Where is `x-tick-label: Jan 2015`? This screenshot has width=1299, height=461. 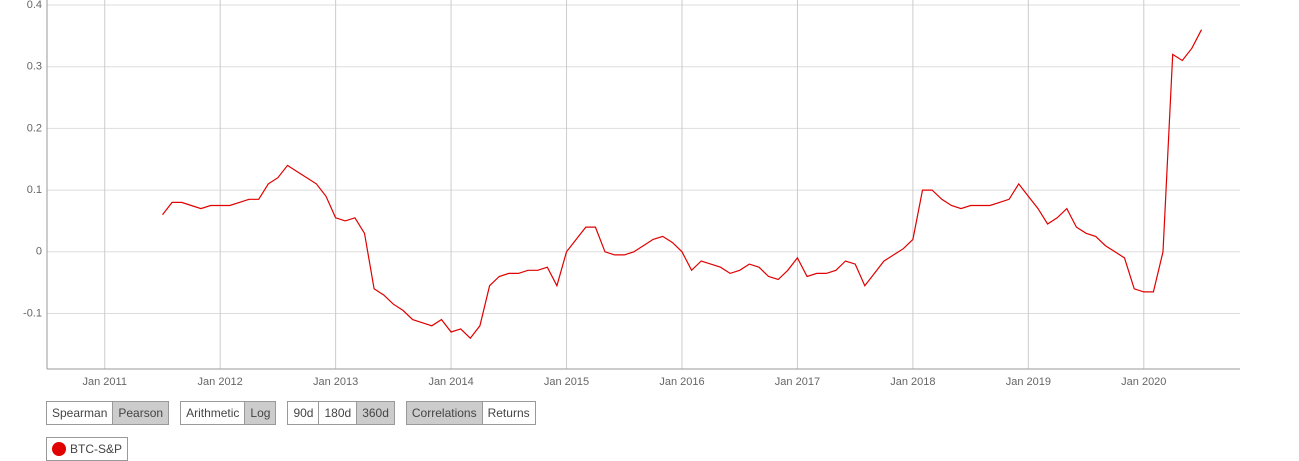
x-tick-label: Jan 2015 is located at coordinates (566, 382).